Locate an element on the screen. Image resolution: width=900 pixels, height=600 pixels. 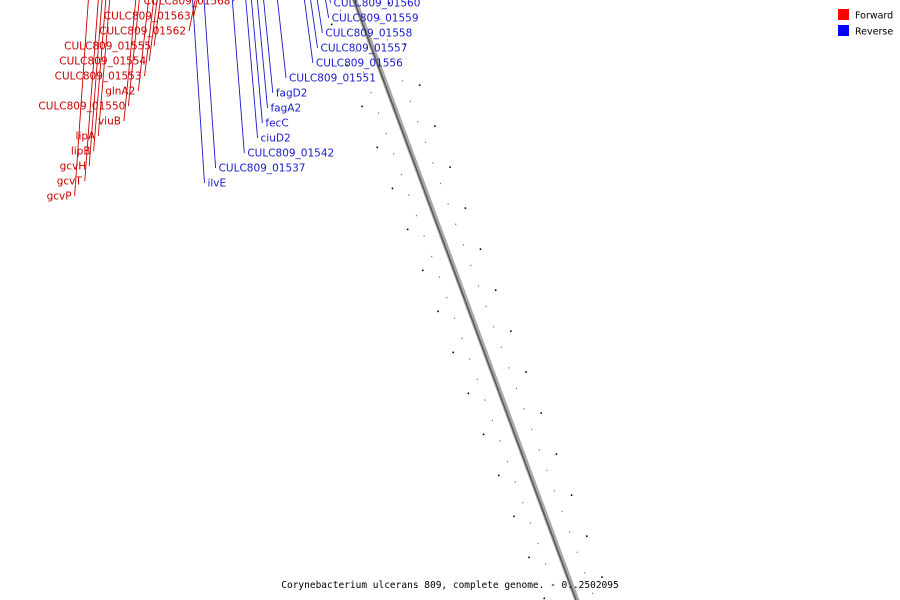
gene-label-fagd2: fagD2 is located at coordinates (292, 93).